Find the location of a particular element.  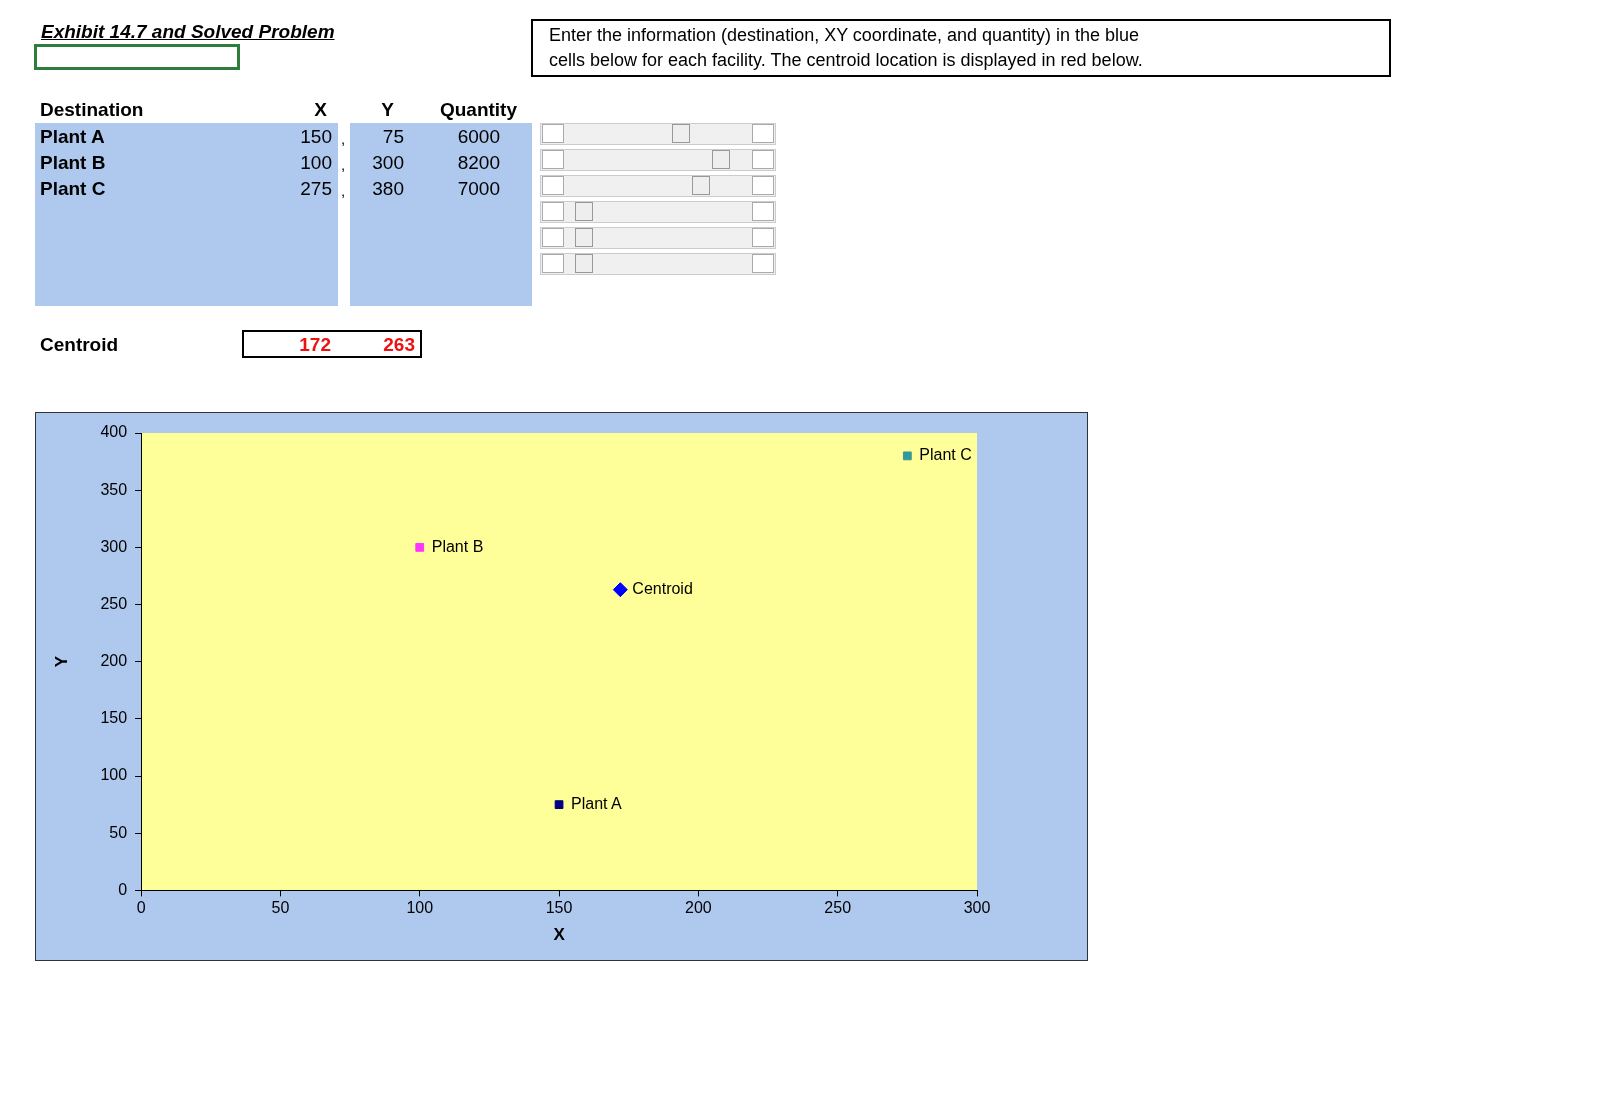

x-tick-label: 150 is located at coordinates (559, 908).